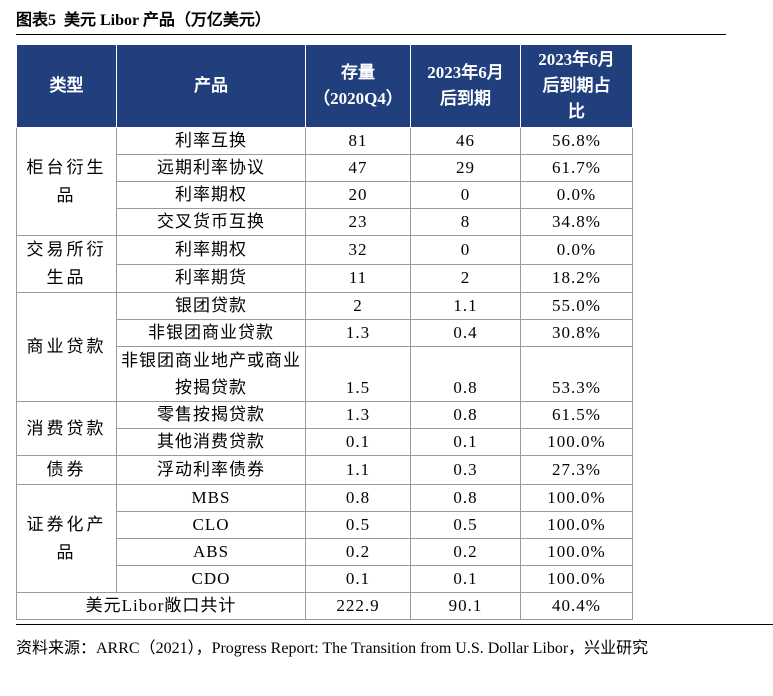  What do you see at coordinates (358, 141) in the screenshot?
I see `value-cell: 81` at bounding box center [358, 141].